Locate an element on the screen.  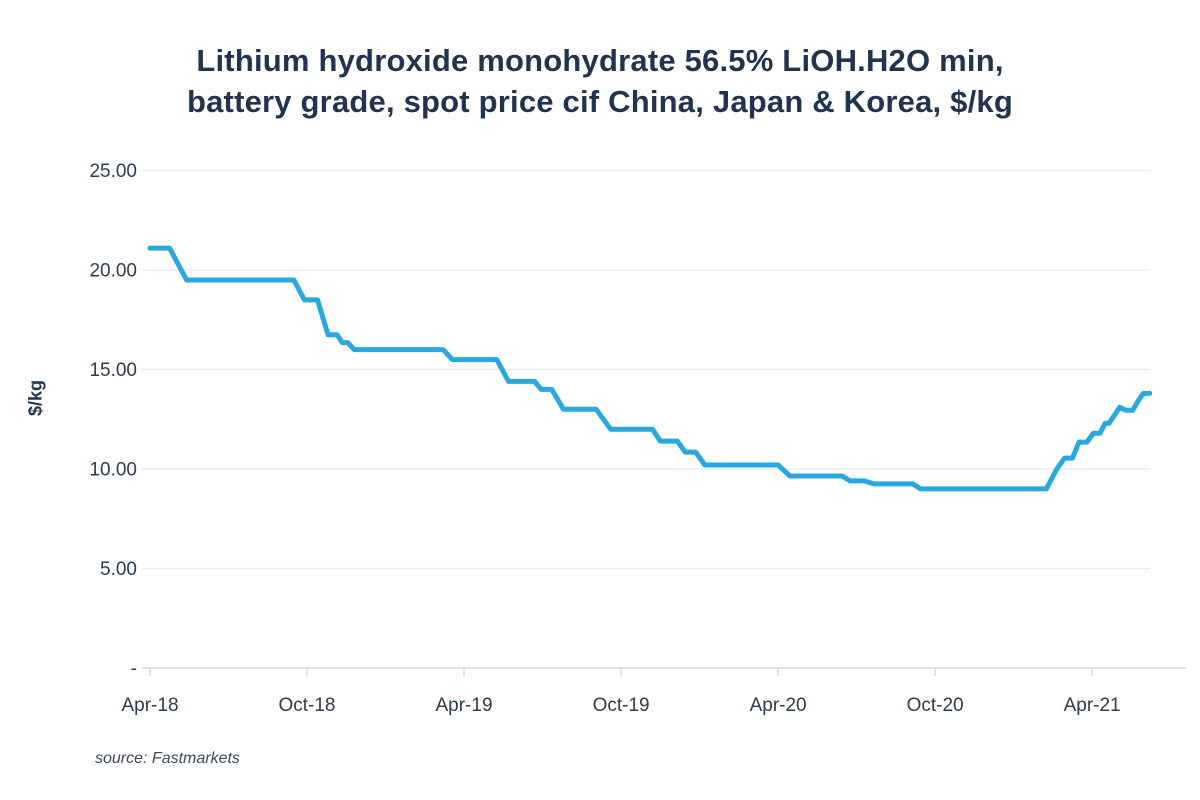
y-tick-label: 25.00 is located at coordinates (113, 171).